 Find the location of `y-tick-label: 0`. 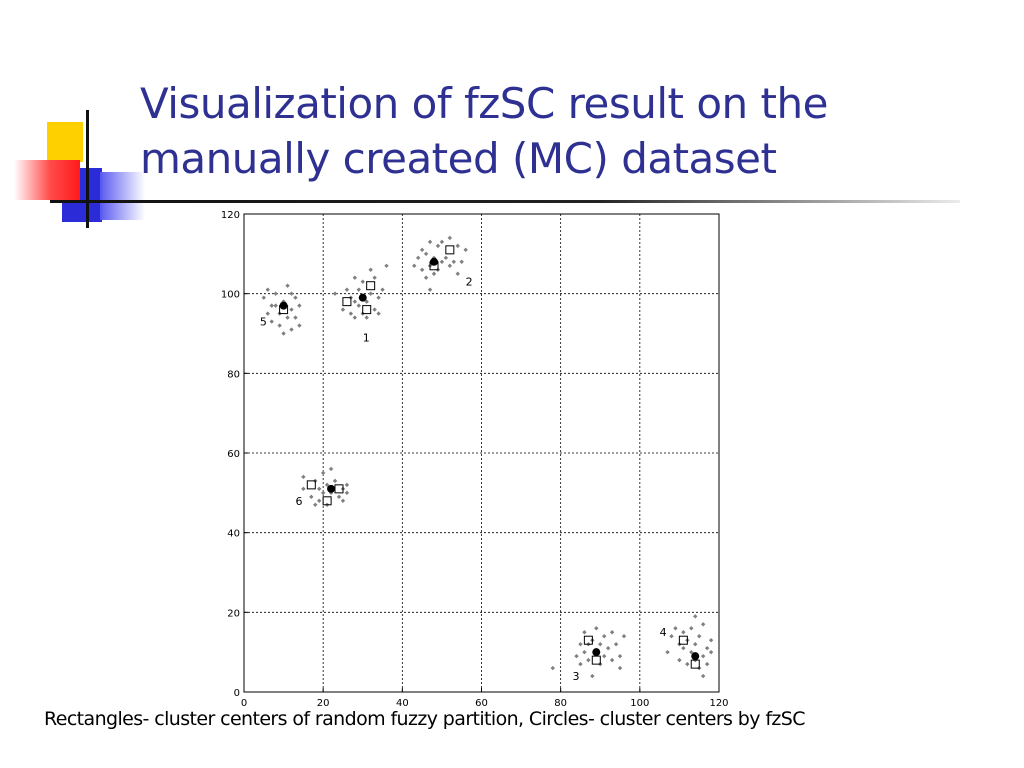

y-tick-label: 0 is located at coordinates (237, 693).